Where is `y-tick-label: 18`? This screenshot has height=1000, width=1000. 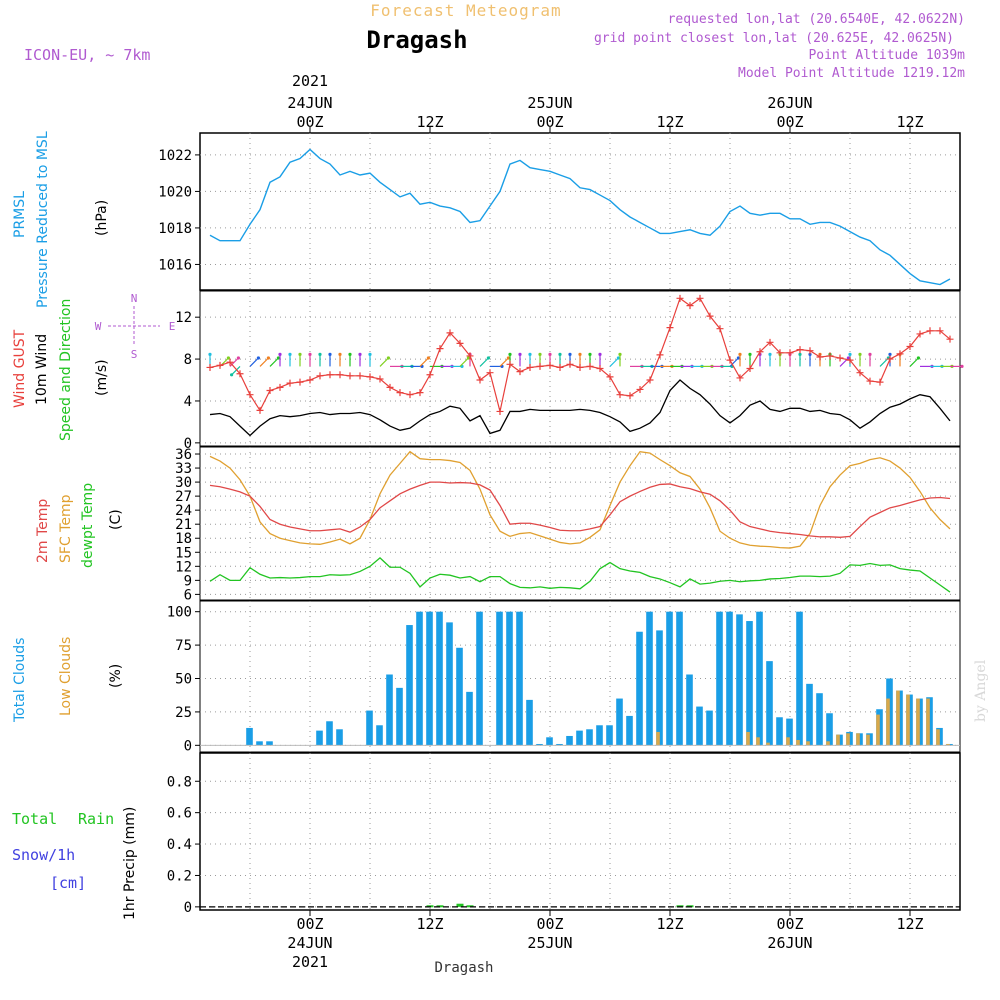 y-tick-label: 18 is located at coordinates (183, 539).